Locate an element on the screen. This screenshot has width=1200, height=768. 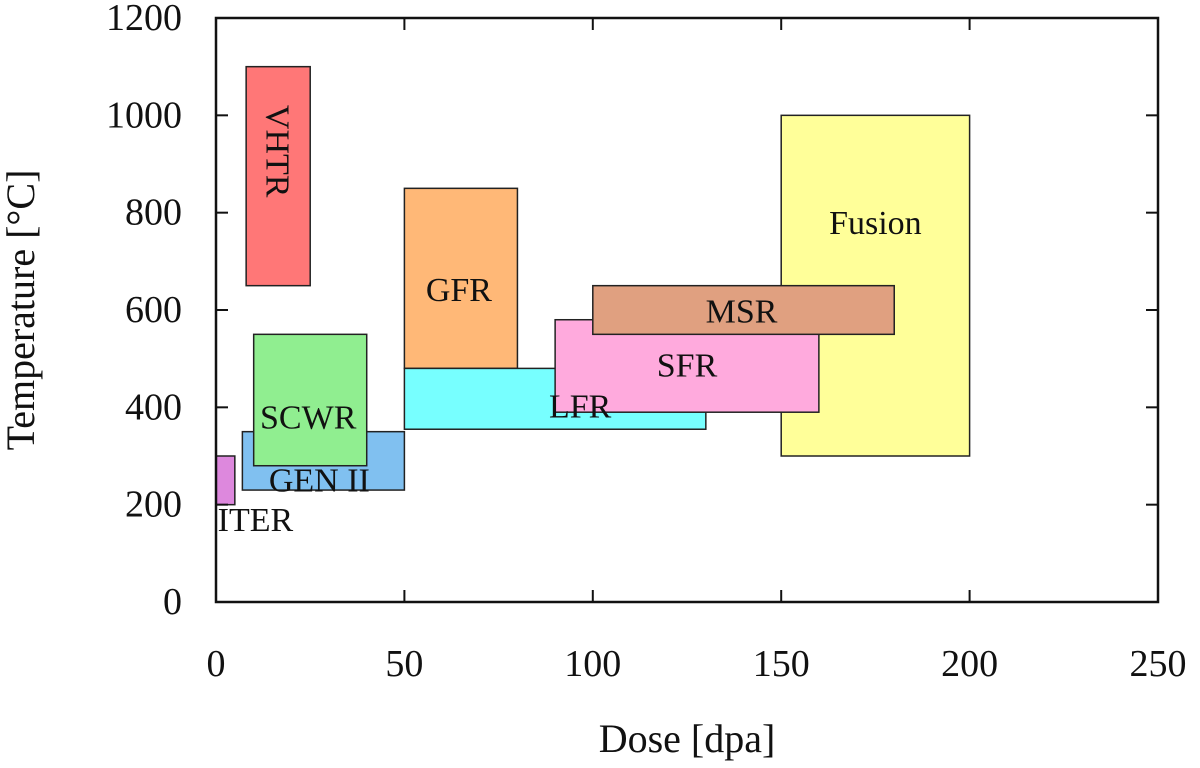
region-box-sfr is located at coordinates (687, 365).